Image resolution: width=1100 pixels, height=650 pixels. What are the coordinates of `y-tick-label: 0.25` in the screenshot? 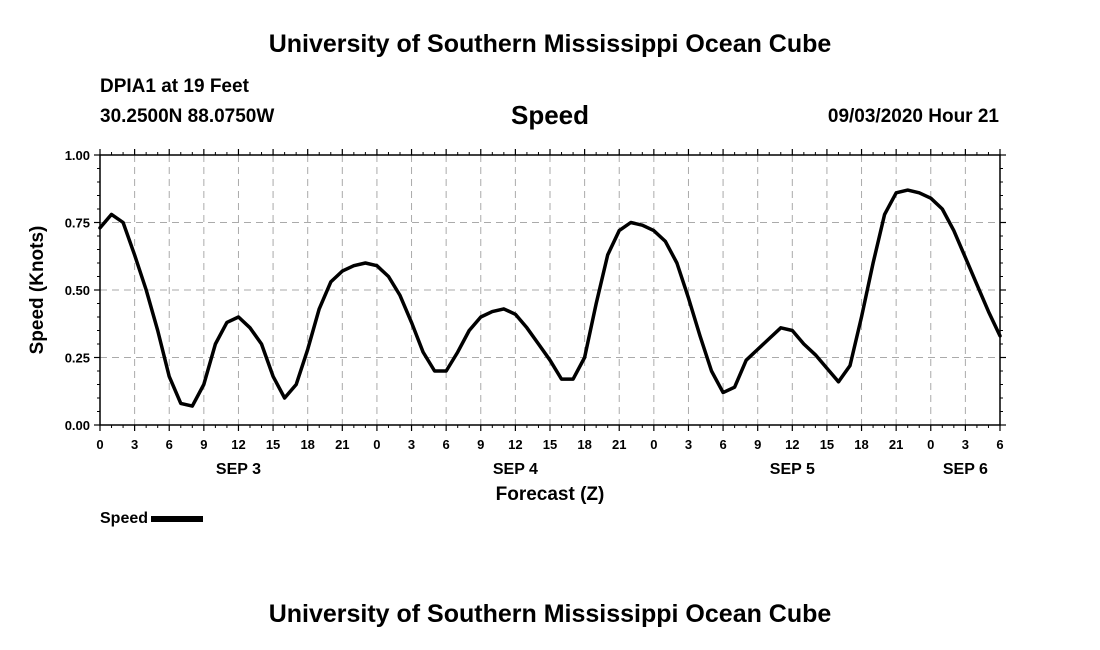 It's located at (77, 358).